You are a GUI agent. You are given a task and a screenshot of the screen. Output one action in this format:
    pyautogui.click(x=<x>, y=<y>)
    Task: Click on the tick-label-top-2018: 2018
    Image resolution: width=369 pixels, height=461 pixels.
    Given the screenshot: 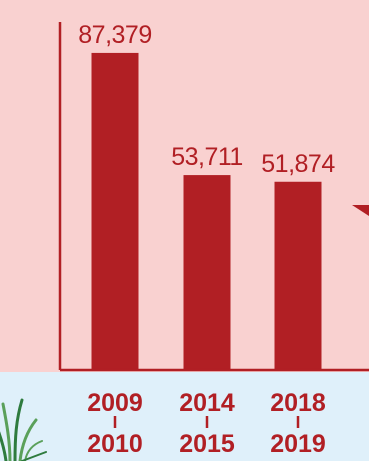 What is the action you would take?
    pyautogui.click(x=298, y=403)
    